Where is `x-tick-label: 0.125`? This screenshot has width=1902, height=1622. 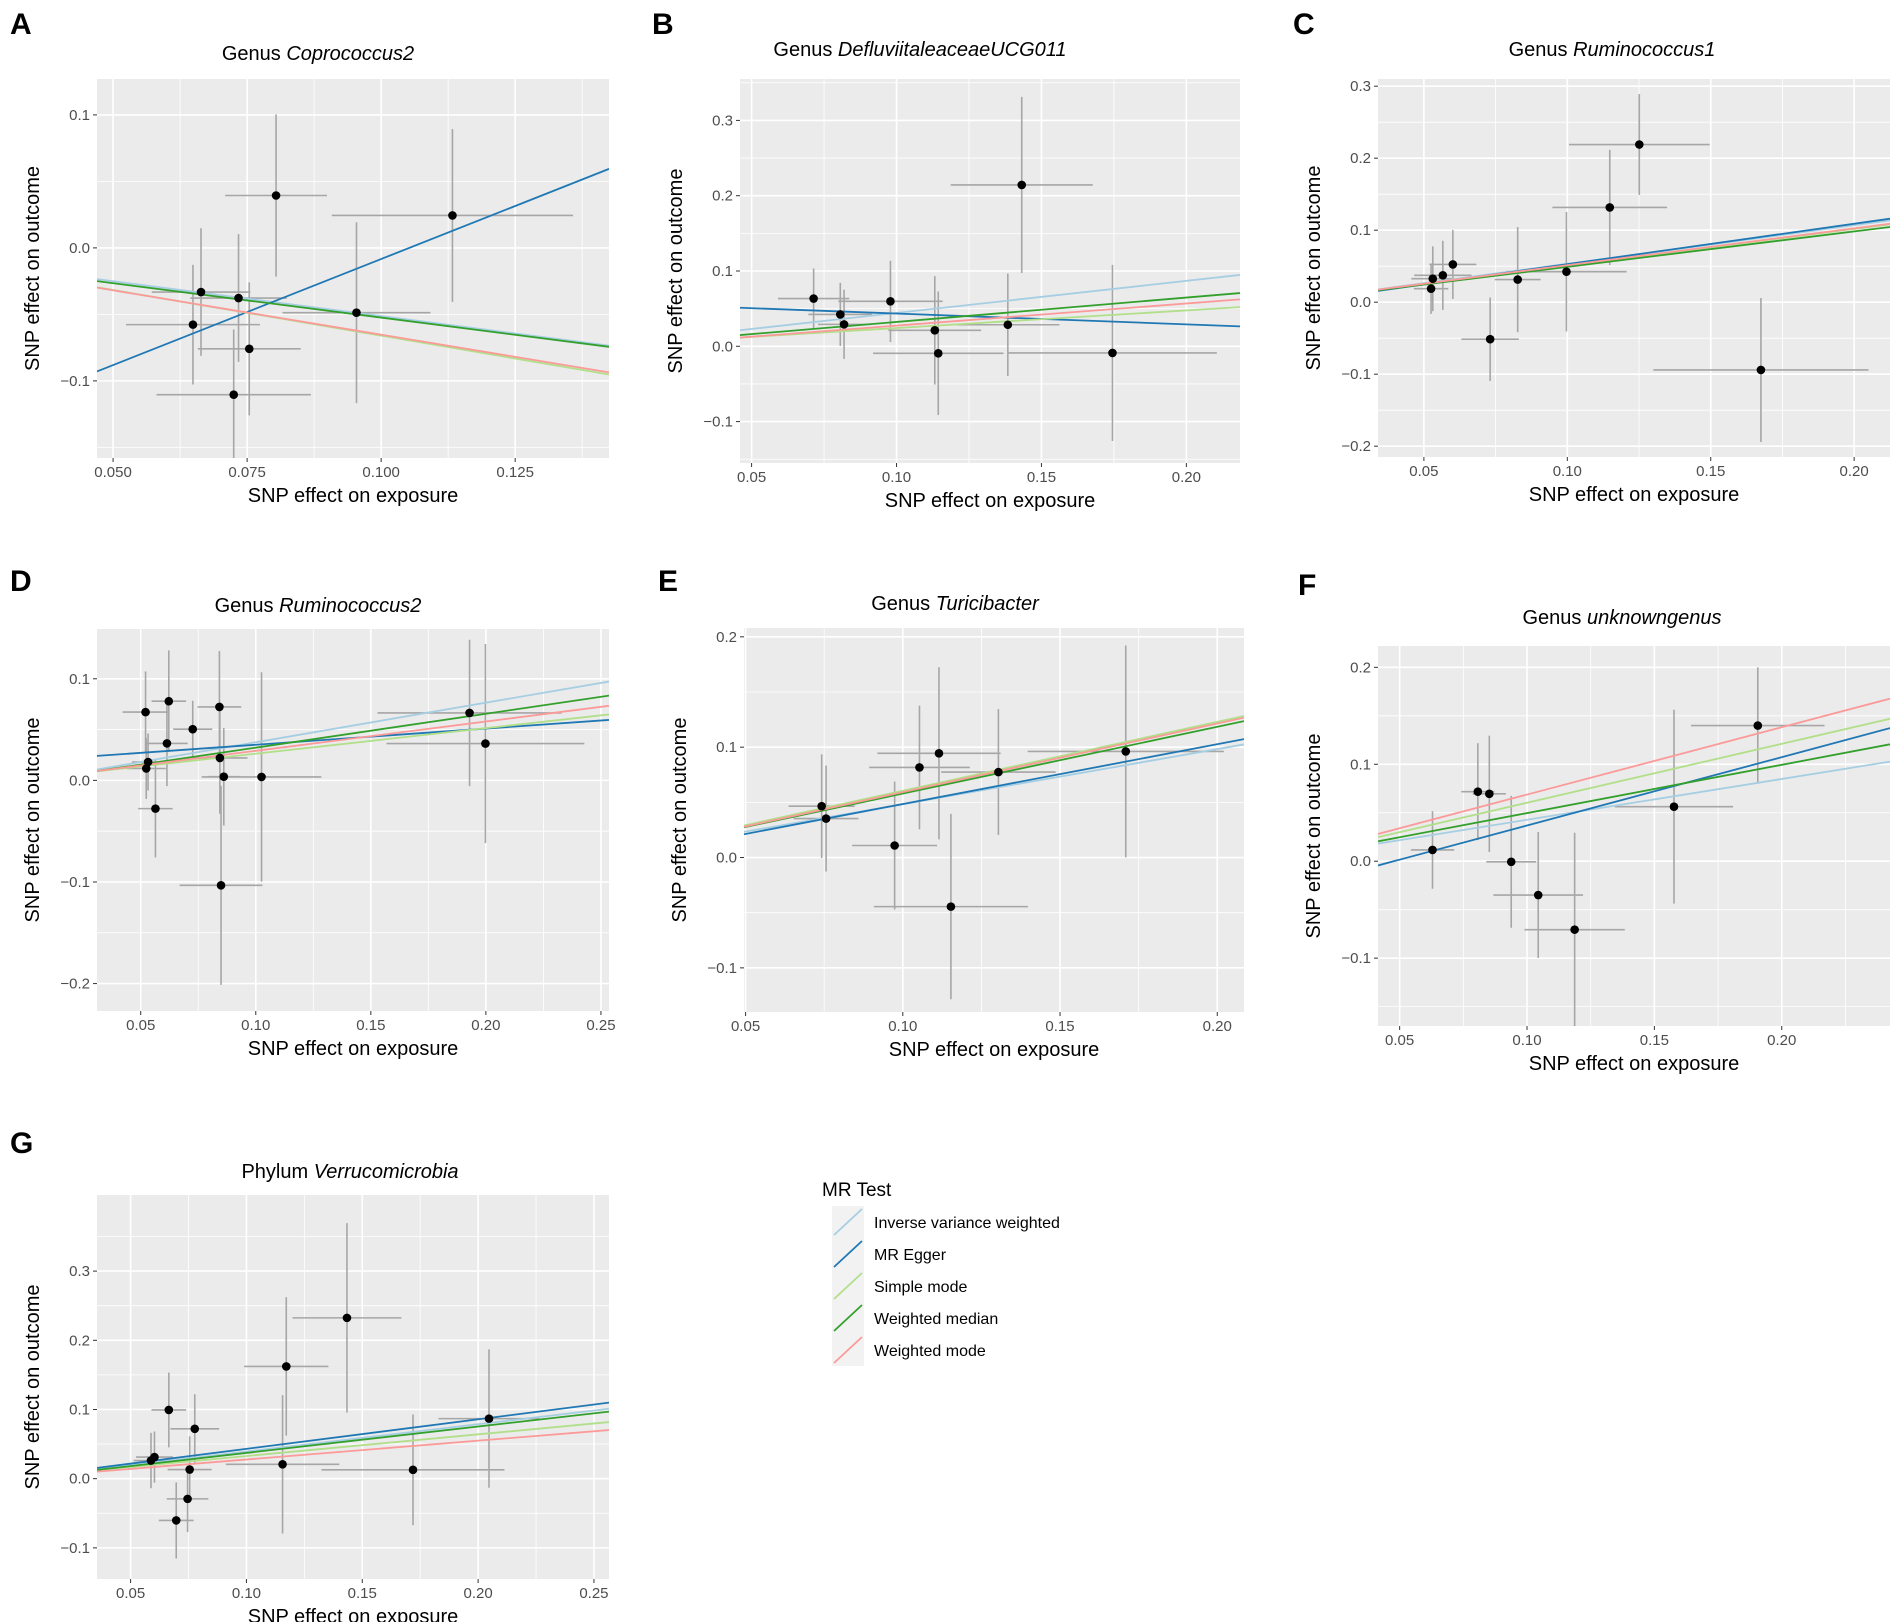 x-tick-label: 0.125 is located at coordinates (515, 472).